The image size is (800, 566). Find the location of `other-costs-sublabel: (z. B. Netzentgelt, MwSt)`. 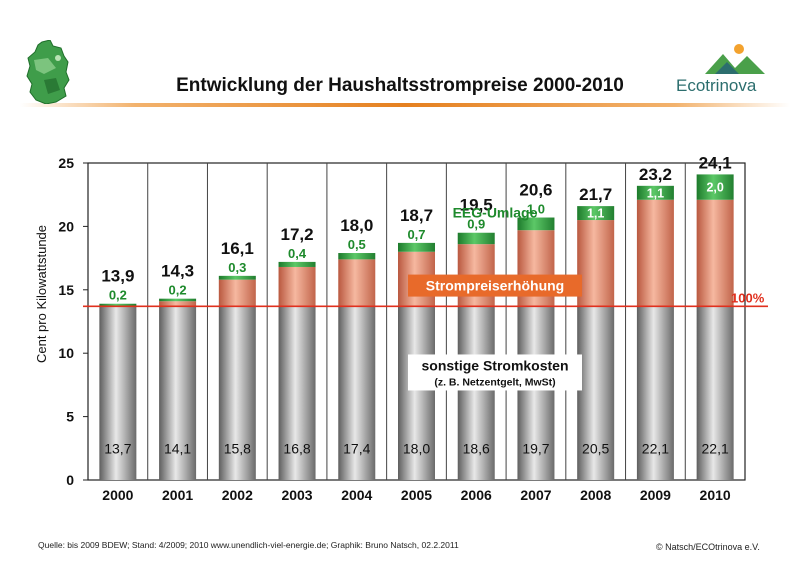

other-costs-sublabel: (z. B. Netzentgelt, MwSt) is located at coordinates (494, 382).